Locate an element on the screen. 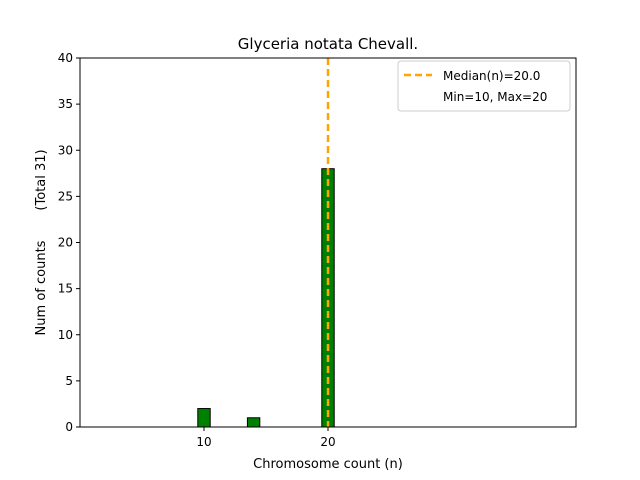 The image size is (640, 480). y-tick-label: 20 is located at coordinates (65, 243).